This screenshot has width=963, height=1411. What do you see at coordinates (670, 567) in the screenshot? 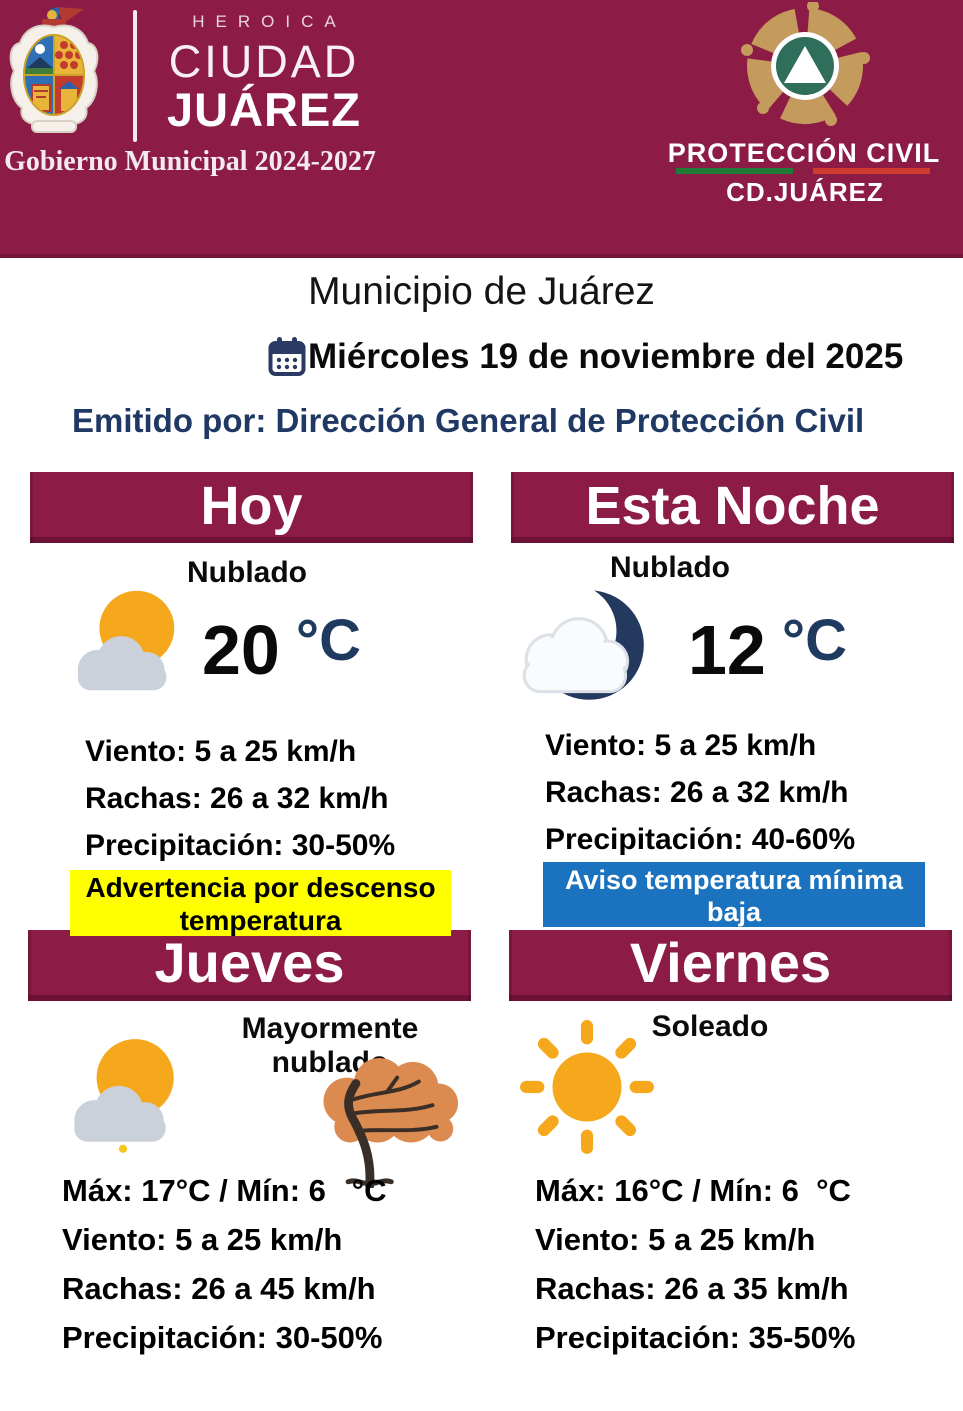
I see `condition-esta-noche: Nublado` at bounding box center [670, 567].